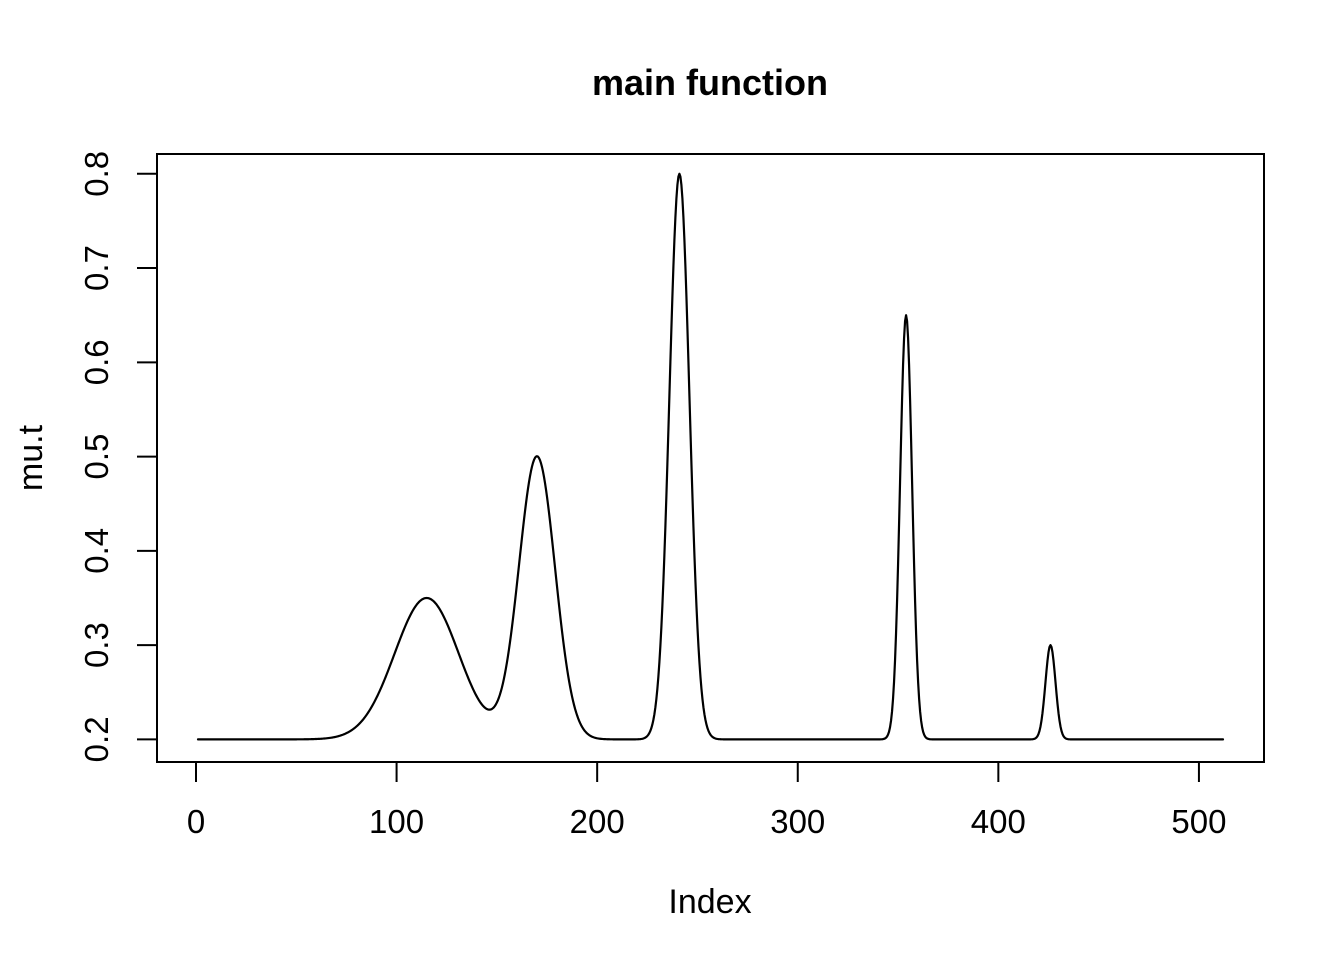  I want to click on chart-title: main function, so click(710, 82).